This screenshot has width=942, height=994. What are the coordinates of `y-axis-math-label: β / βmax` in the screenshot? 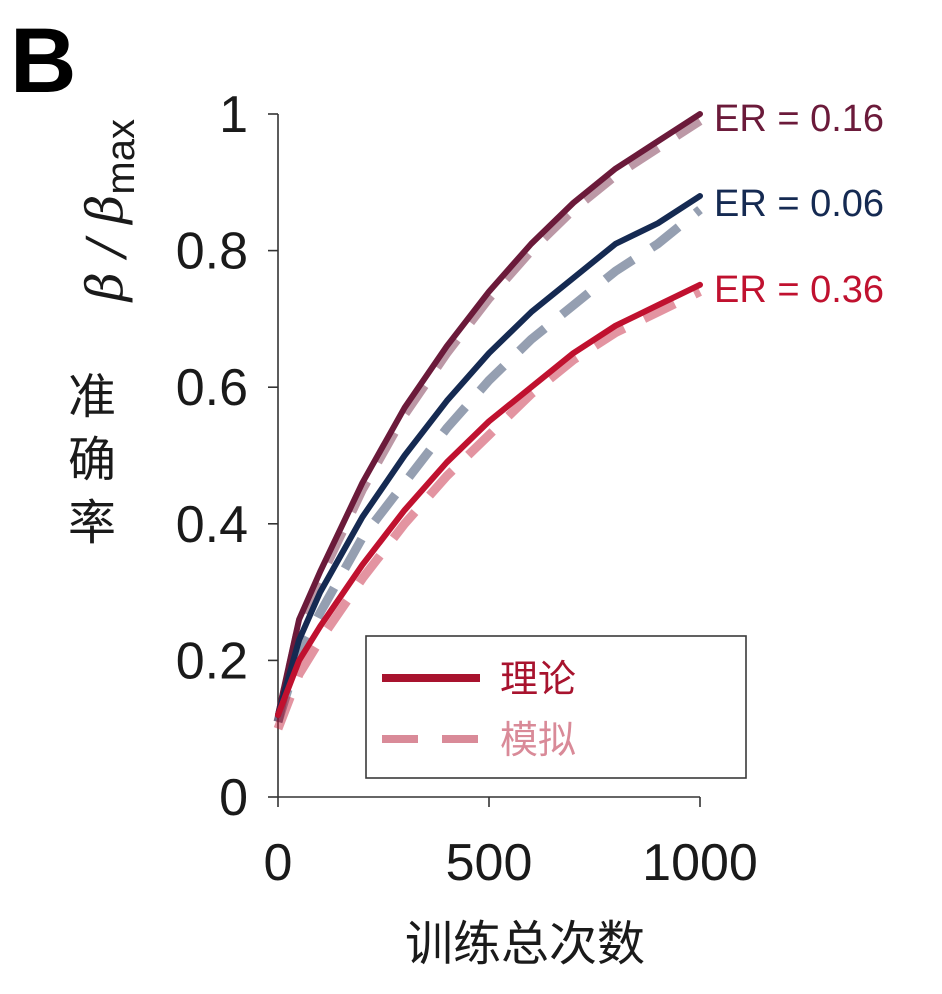 It's located at (109, 211).